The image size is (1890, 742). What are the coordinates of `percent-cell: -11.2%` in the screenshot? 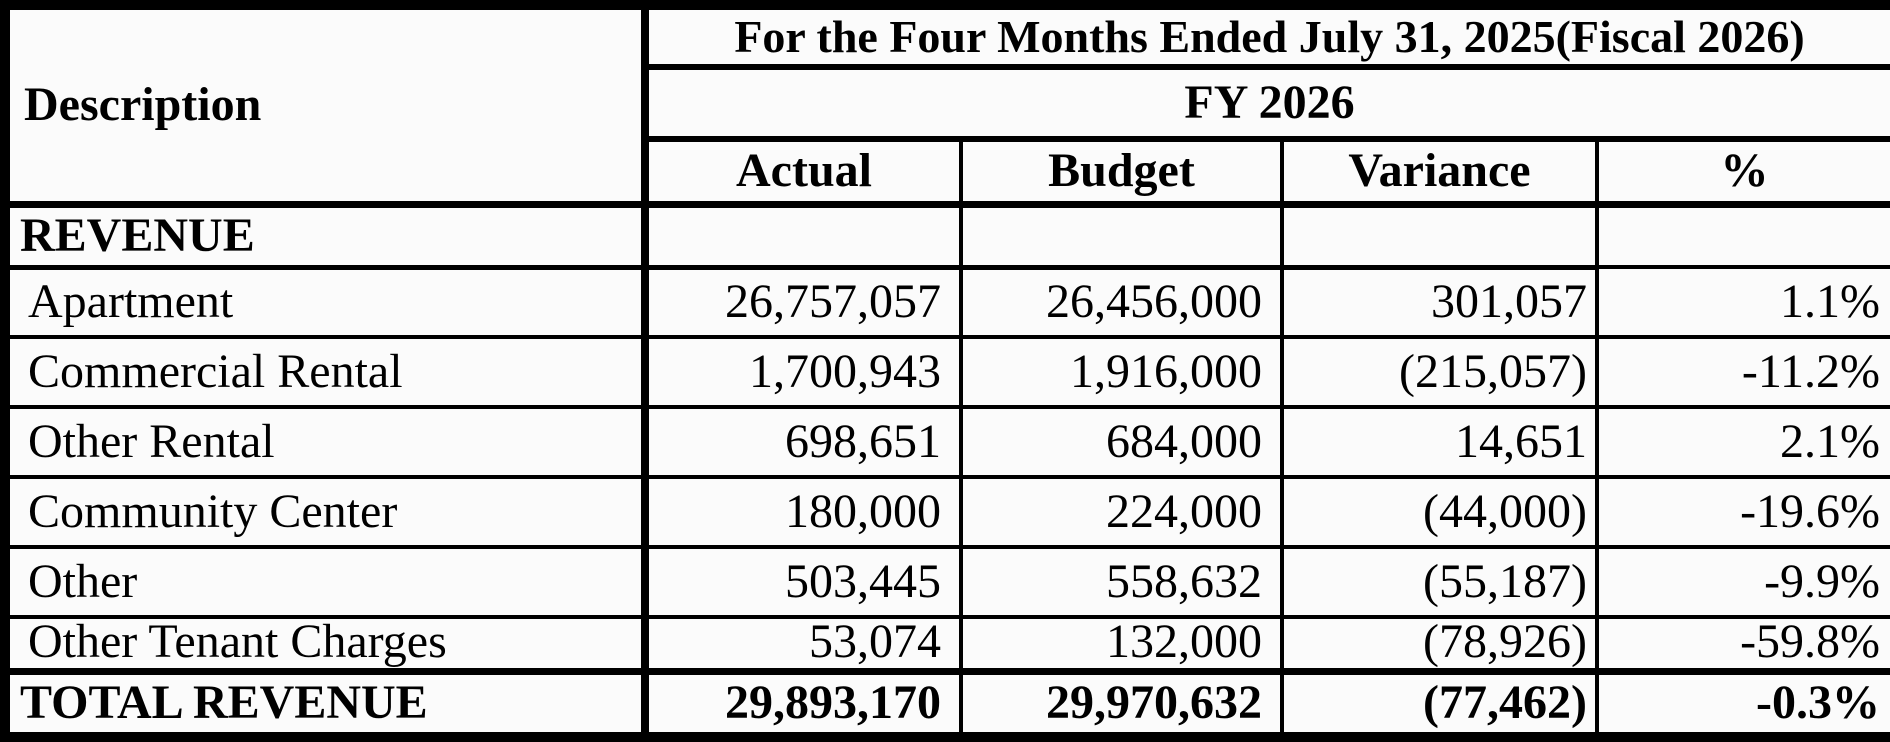 It's located at (1742, 372).